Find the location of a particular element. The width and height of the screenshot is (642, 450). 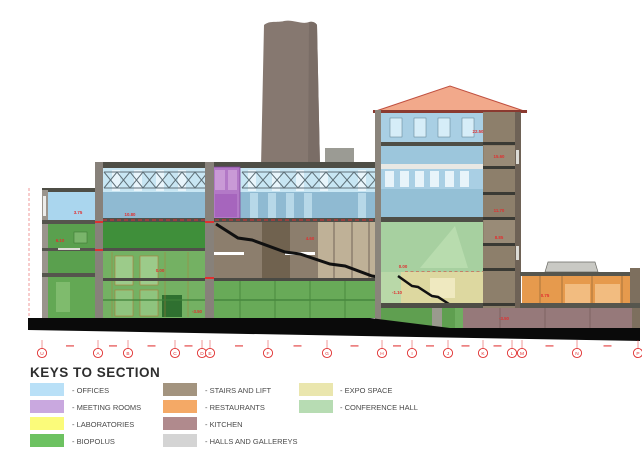

legend-label-kitchen: - KITCHEN is located at coordinates (224, 424).